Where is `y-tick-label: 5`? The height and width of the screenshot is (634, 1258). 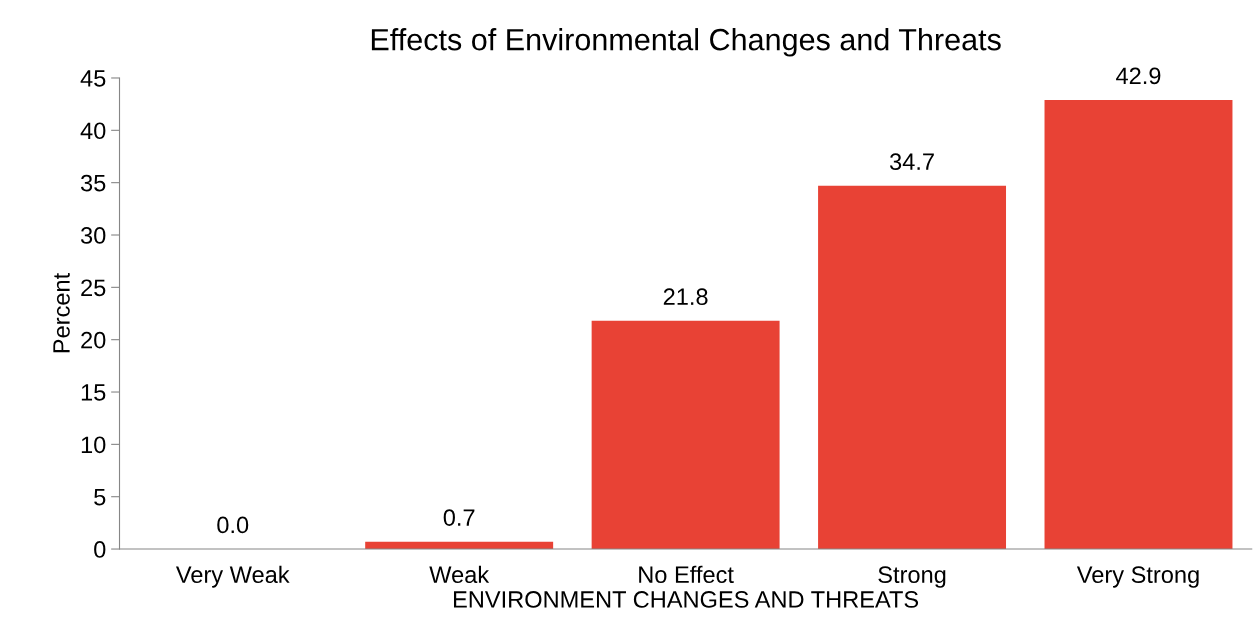 y-tick-label: 5 is located at coordinates (100, 497).